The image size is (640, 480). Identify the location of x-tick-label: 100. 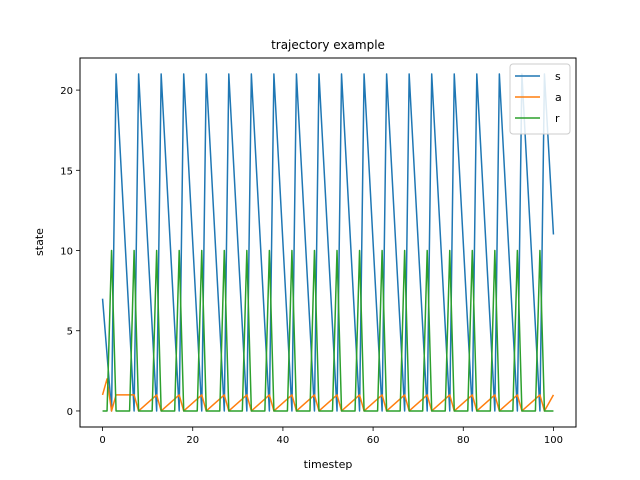
(553, 440).